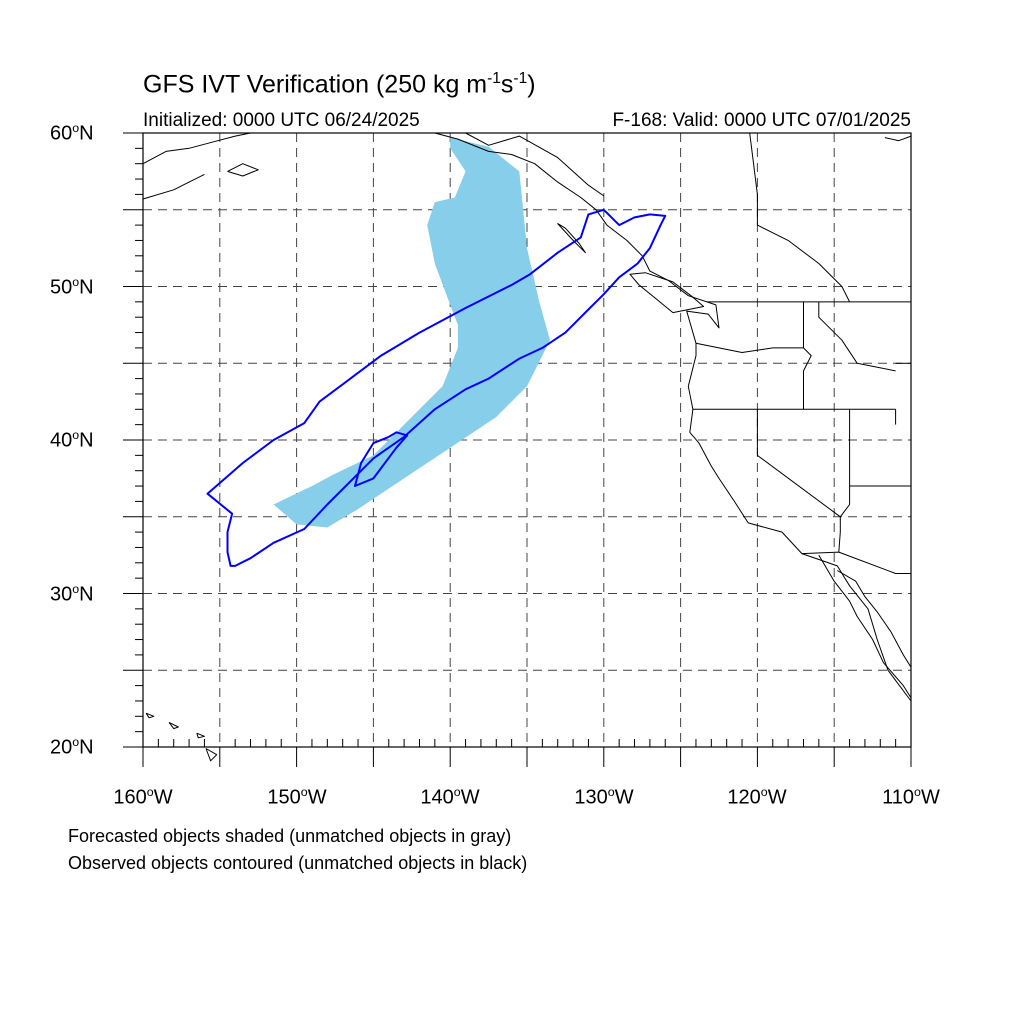  I want to click on lat-label-40n: 40oN, so click(72, 440).